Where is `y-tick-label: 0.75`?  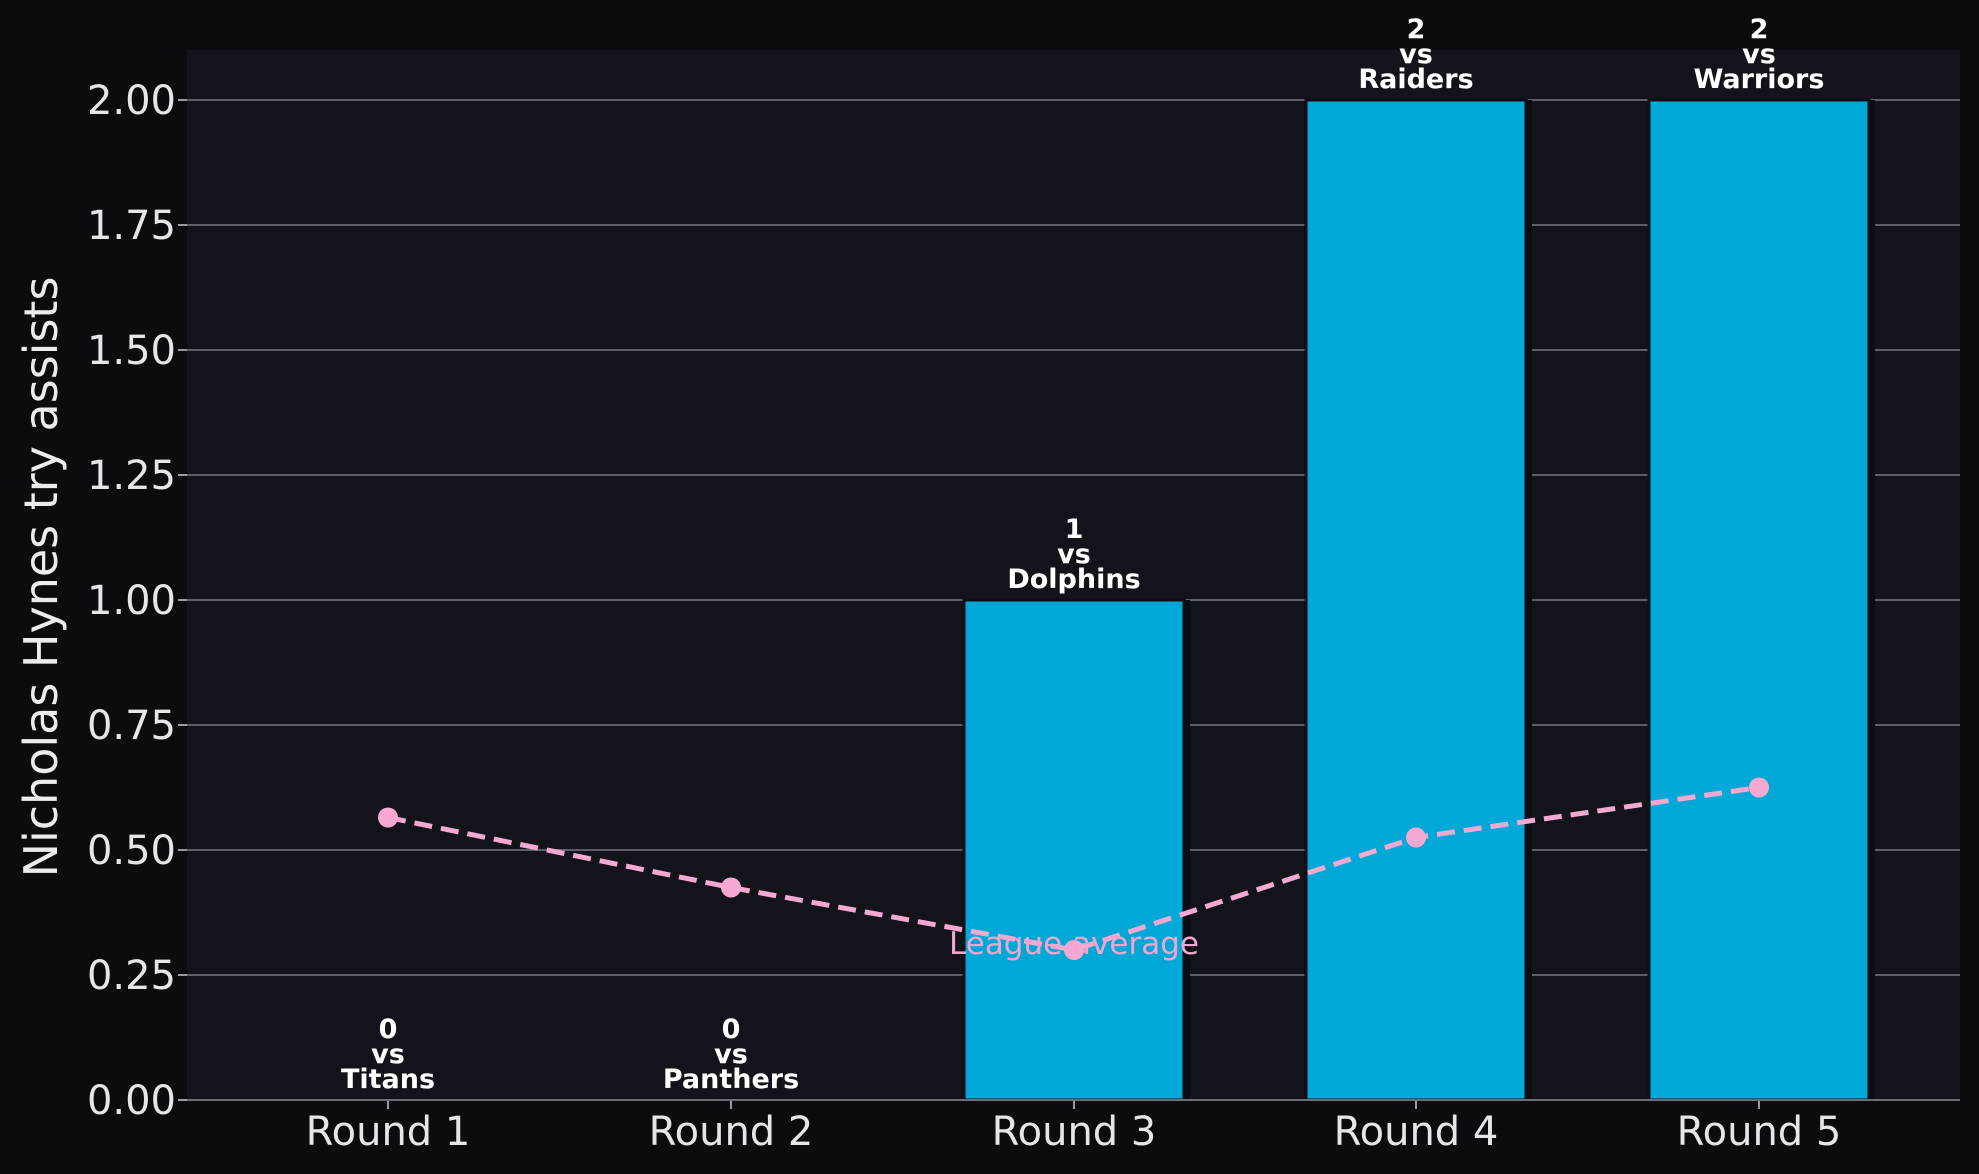 y-tick-label: 0.75 is located at coordinates (131, 726).